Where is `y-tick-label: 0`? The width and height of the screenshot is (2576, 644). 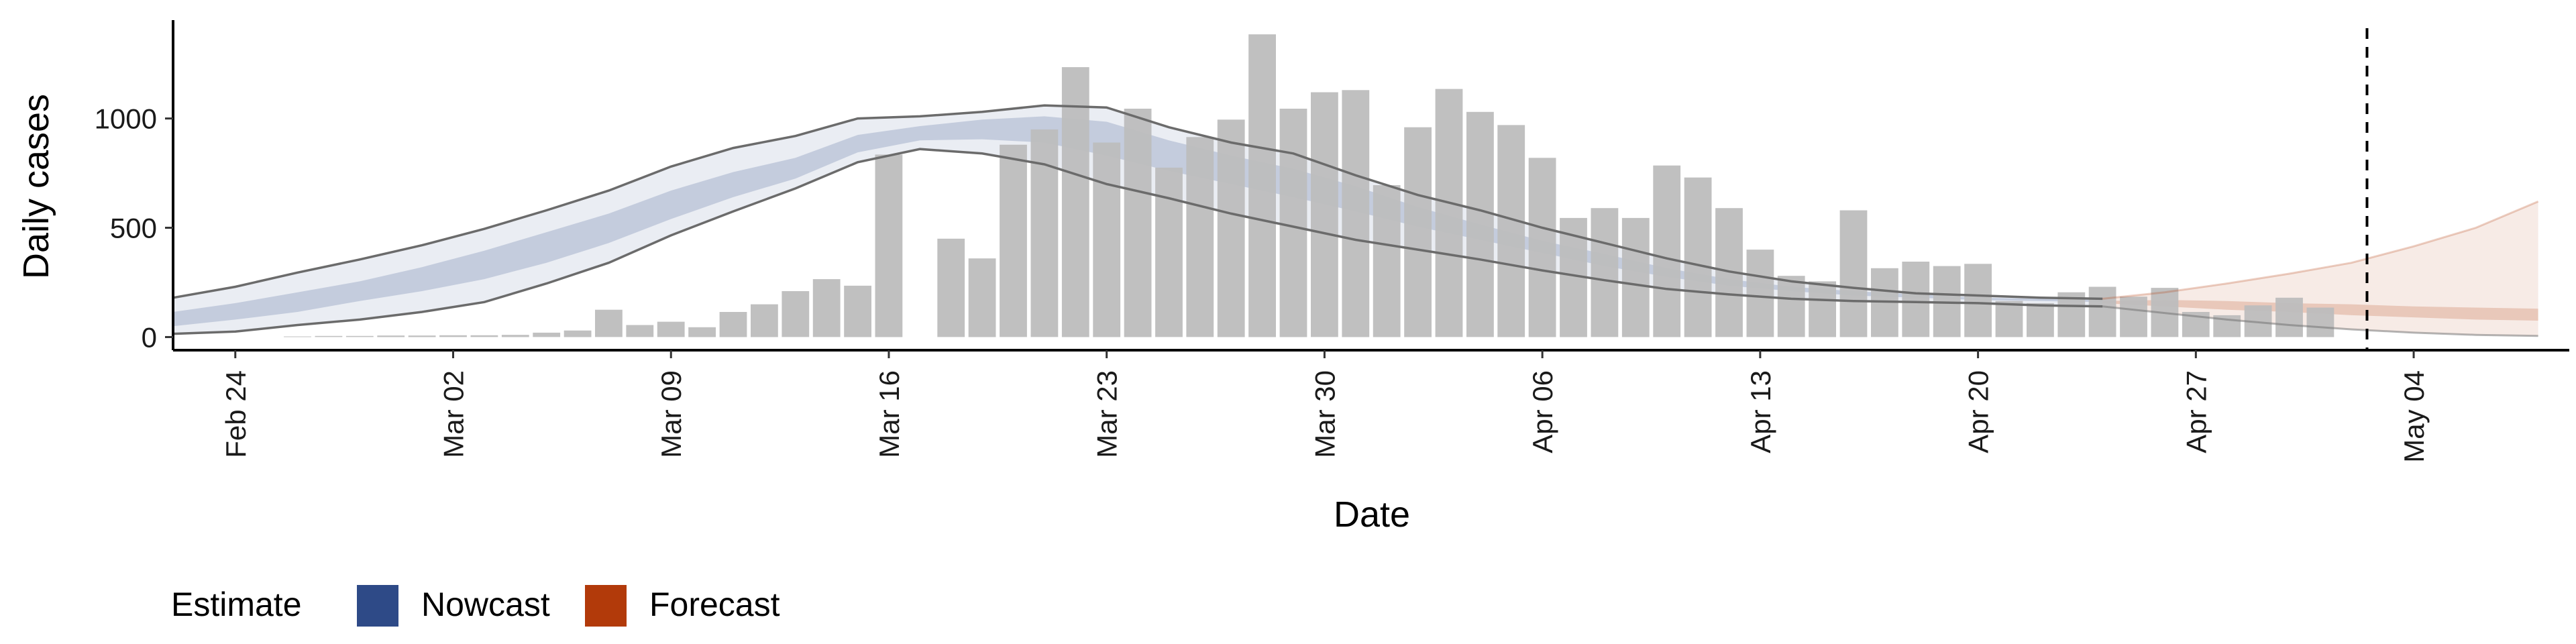
y-tick-label: 0 is located at coordinates (149, 337).